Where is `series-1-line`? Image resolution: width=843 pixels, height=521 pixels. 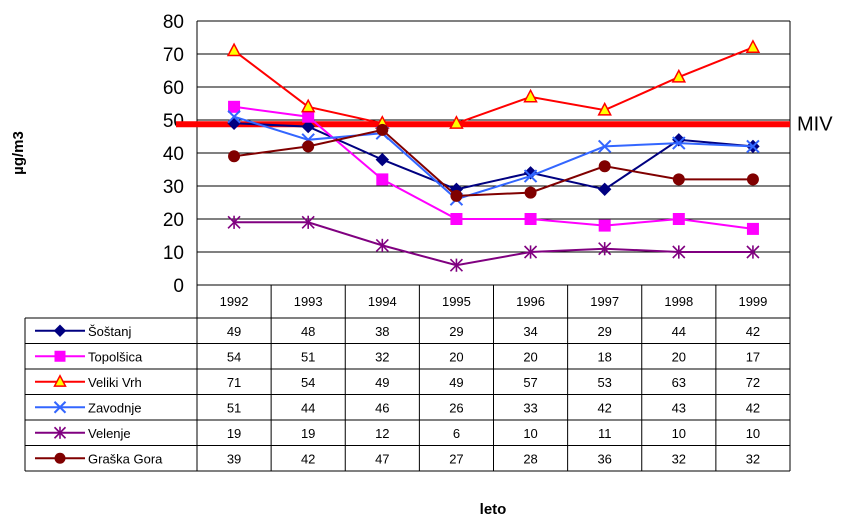 series-1-line is located at coordinates (494, 156).